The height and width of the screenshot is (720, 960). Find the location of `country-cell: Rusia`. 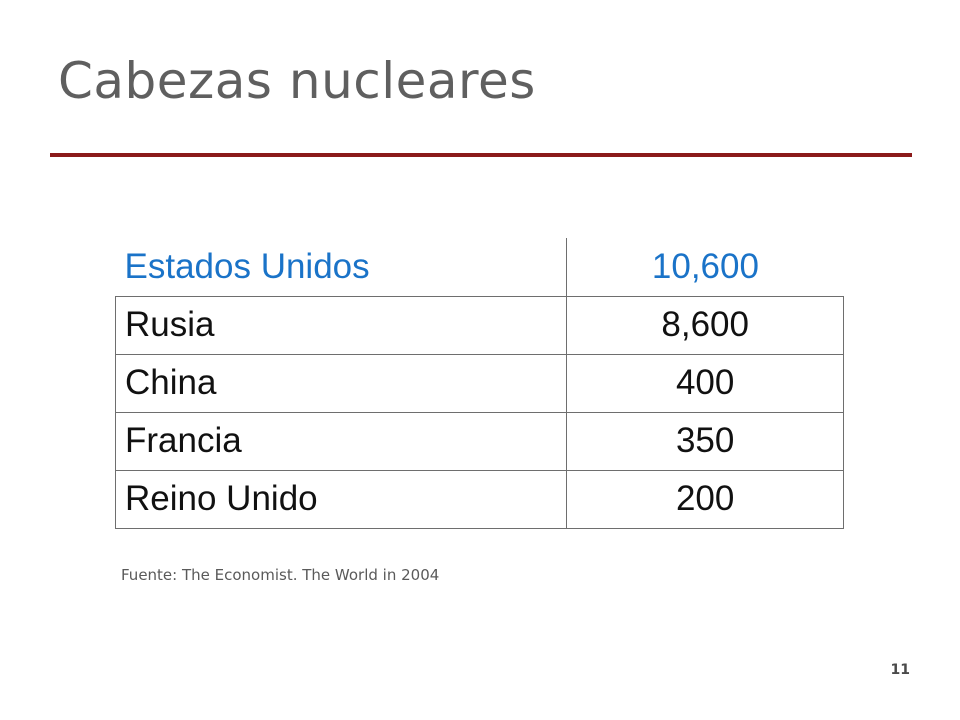

country-cell: Rusia is located at coordinates (341, 325).